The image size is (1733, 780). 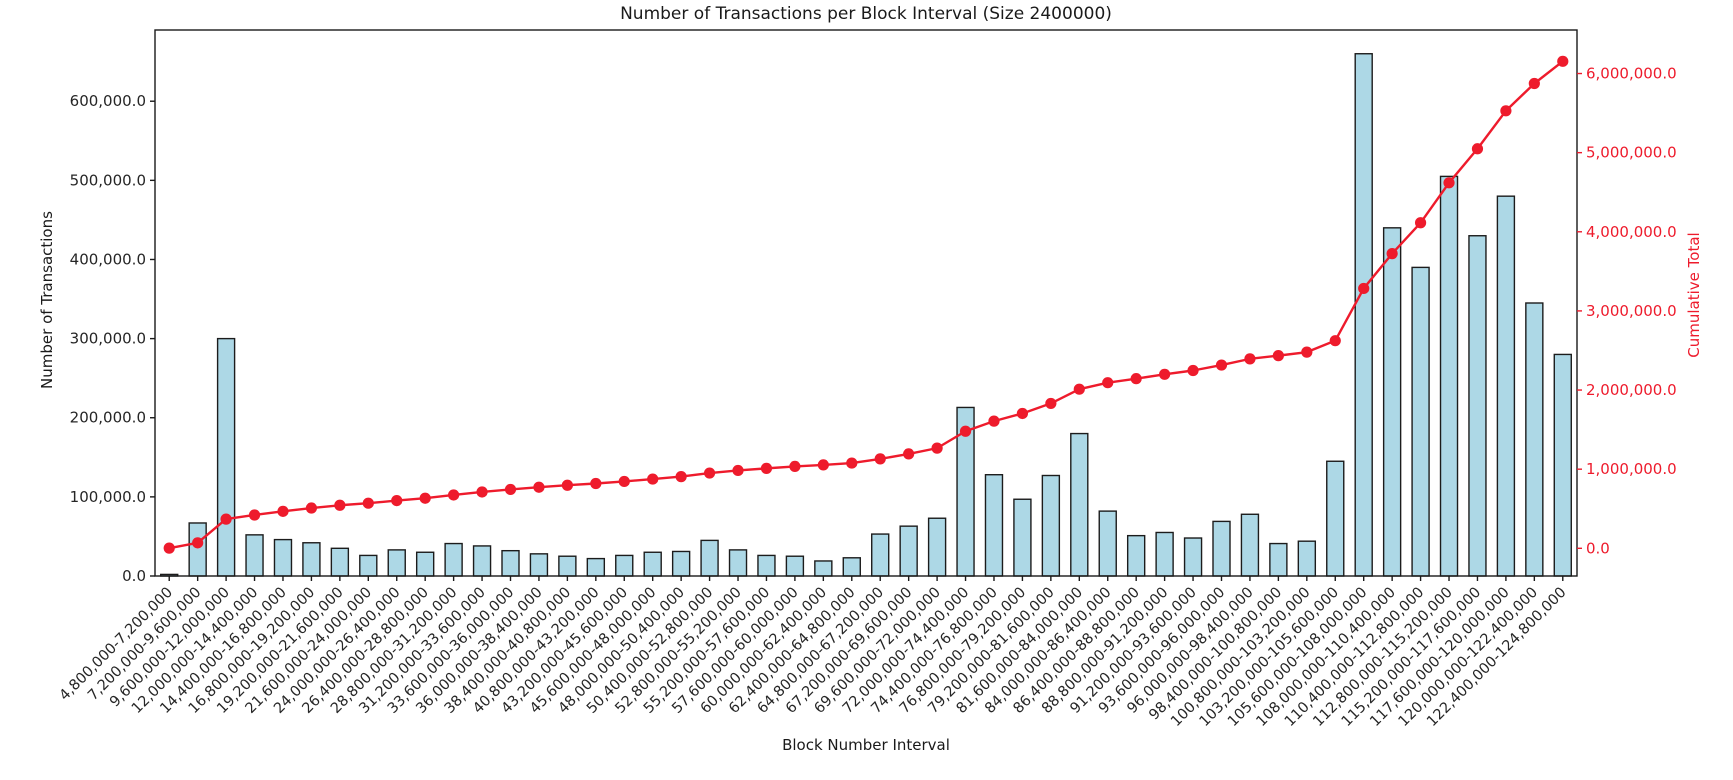 What do you see at coordinates (1631, 469) in the screenshot?
I see `y-tick-label-right: 1,000,000.0` at bounding box center [1631, 469].